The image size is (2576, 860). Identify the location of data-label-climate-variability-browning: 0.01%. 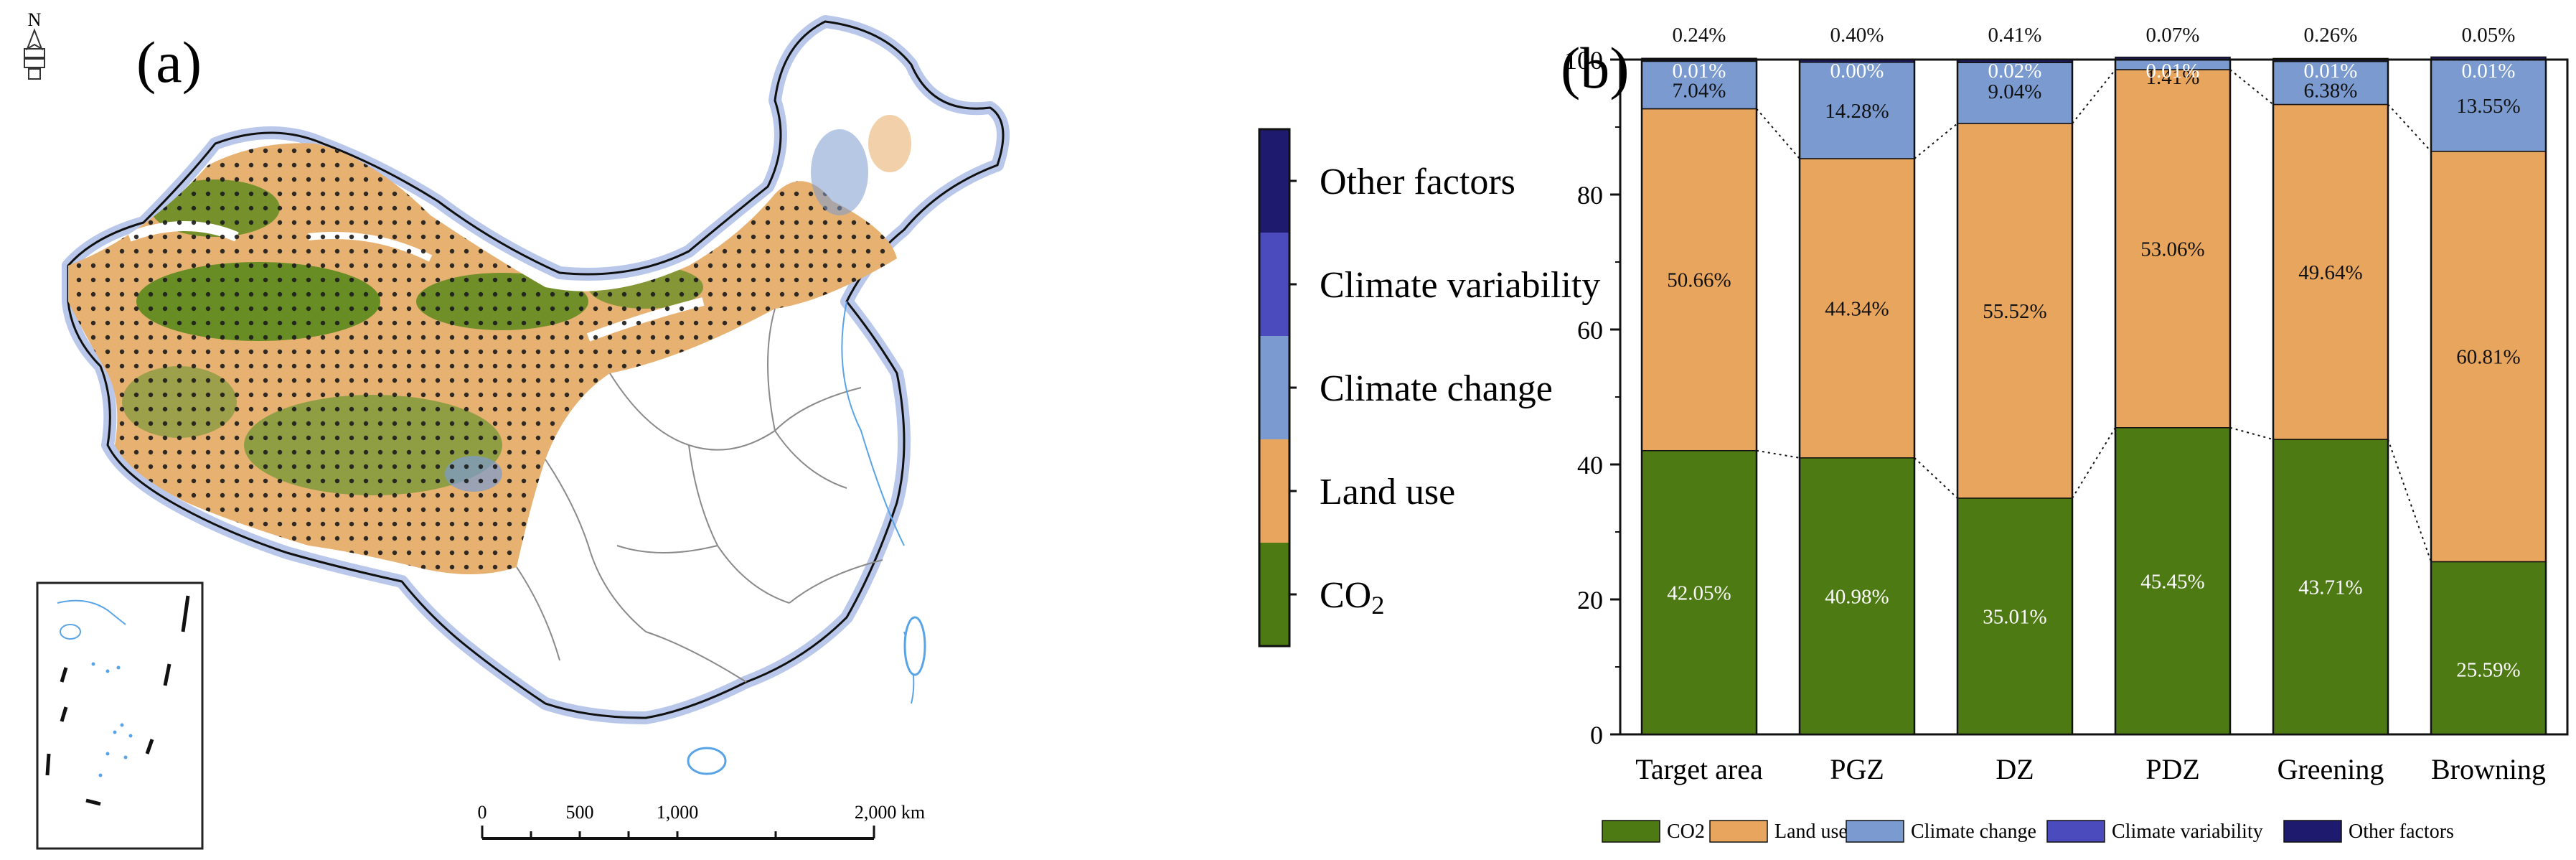
(2489, 71).